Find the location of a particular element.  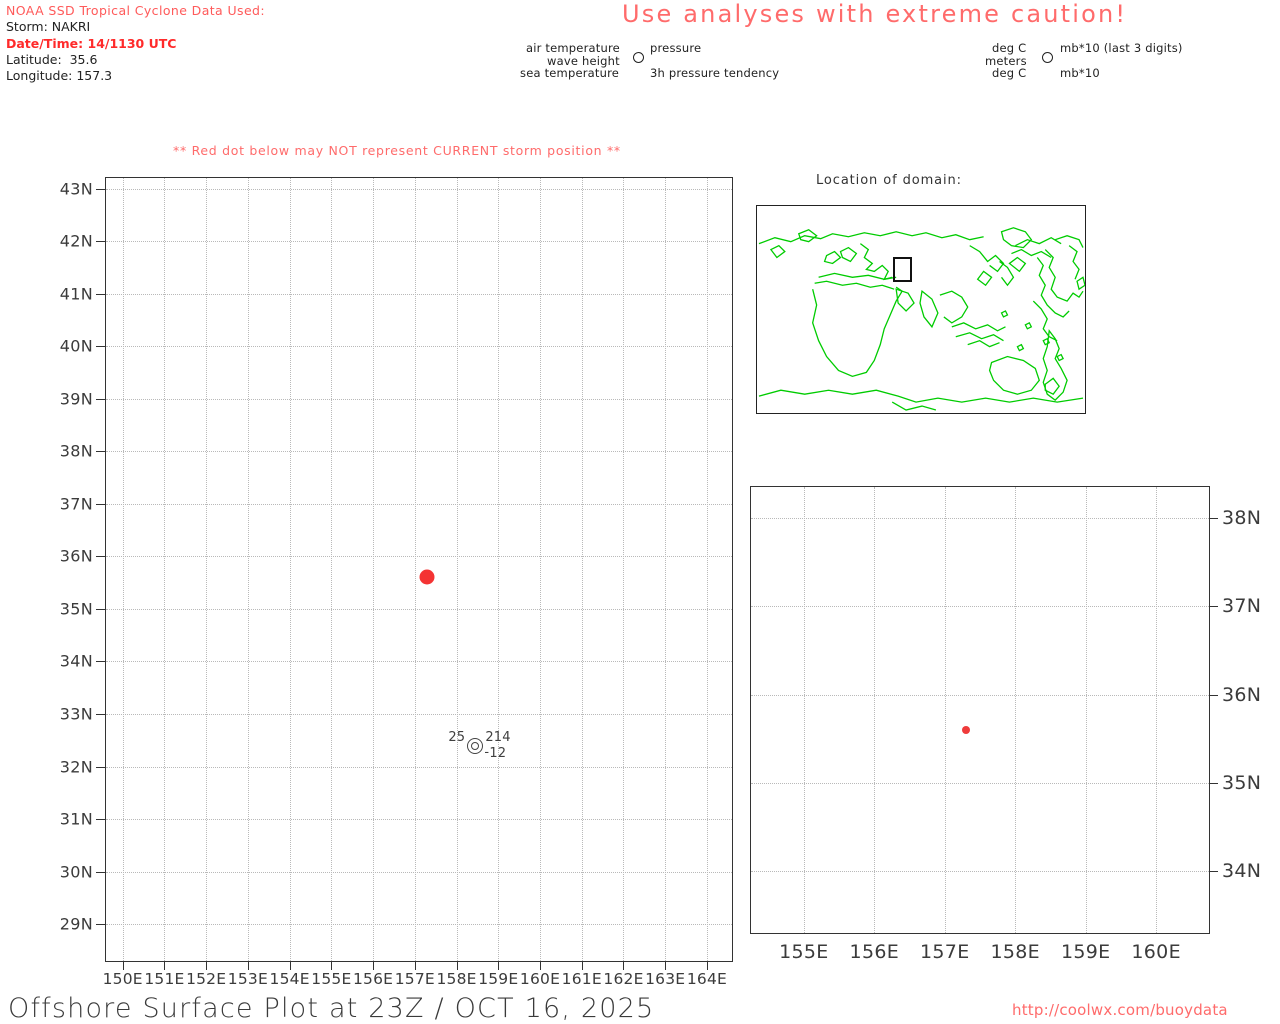

y-axis-label: 42N is located at coordinates (76, 241).